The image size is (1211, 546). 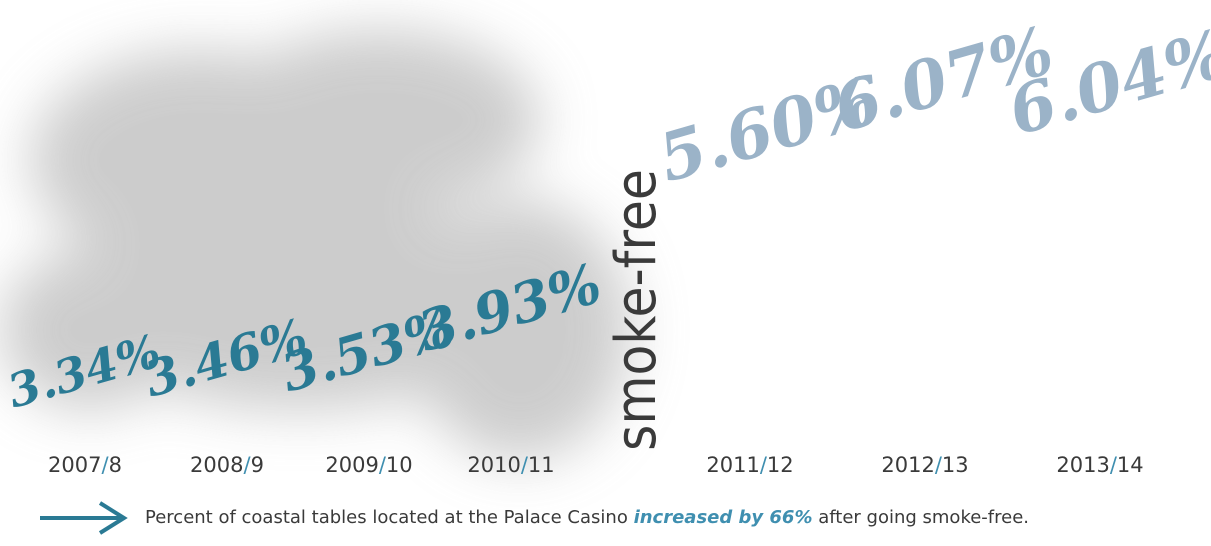 I want to click on annotation: smoke-free, so click(x=636, y=310).